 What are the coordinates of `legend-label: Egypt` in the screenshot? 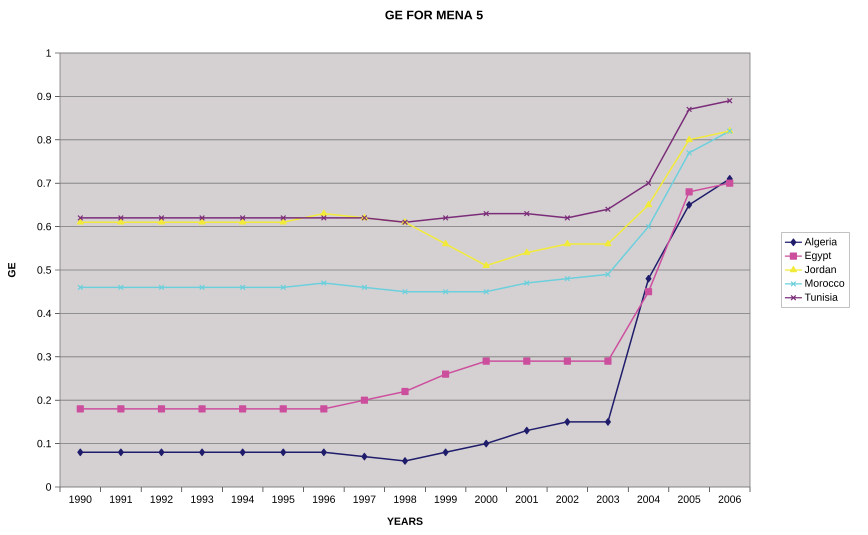 It's located at (818, 257).